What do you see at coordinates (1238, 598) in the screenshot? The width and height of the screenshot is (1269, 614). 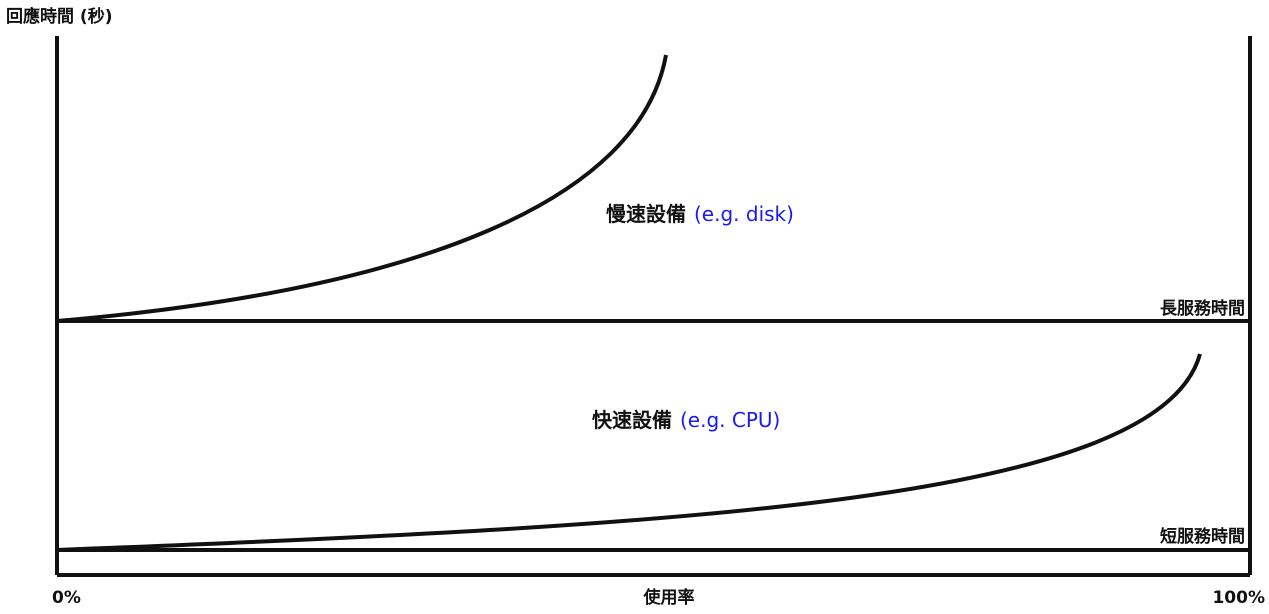 I see `x-tick-100-percent: 100%` at bounding box center [1238, 598].